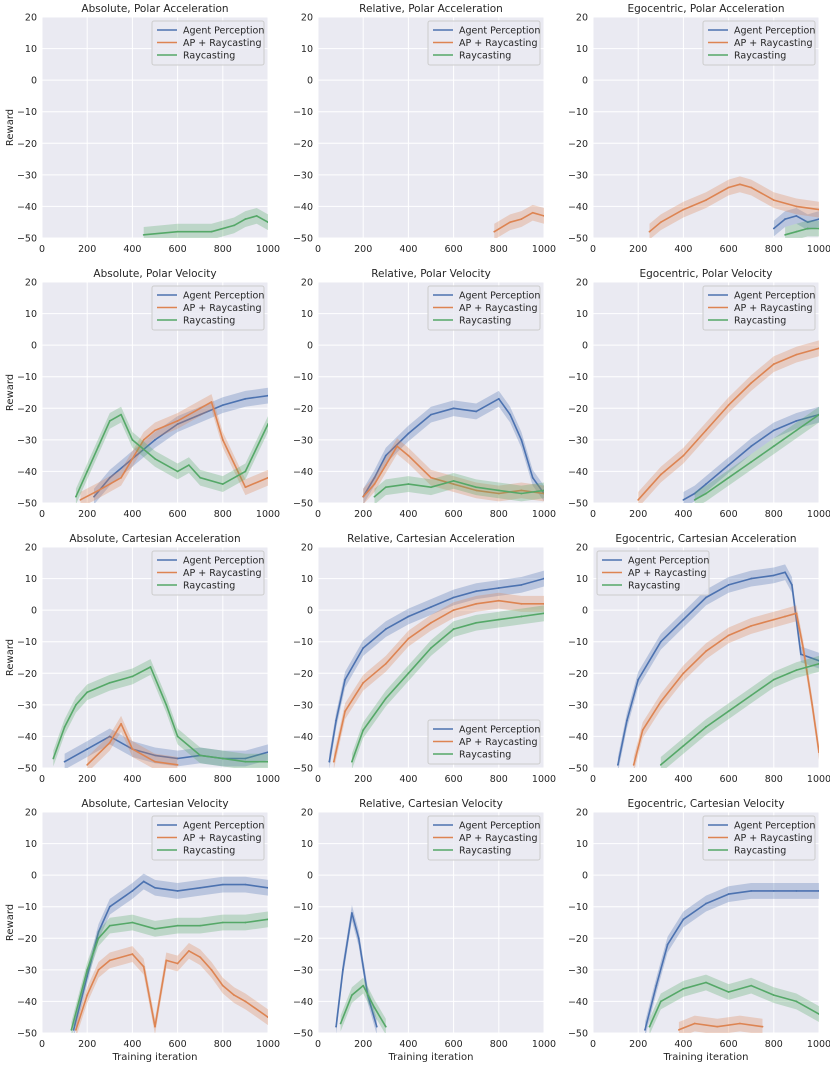  What do you see at coordinates (774, 249) in the screenshot?
I see `x-tick-label: 800` at bounding box center [774, 249].